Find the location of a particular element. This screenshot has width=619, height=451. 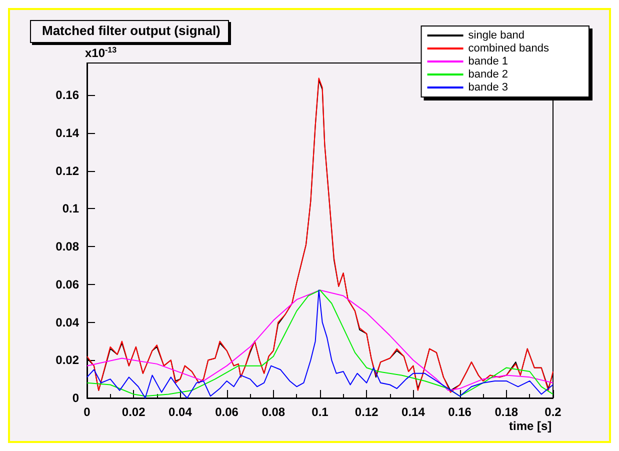

legend-label: bande 1 is located at coordinates (488, 62).